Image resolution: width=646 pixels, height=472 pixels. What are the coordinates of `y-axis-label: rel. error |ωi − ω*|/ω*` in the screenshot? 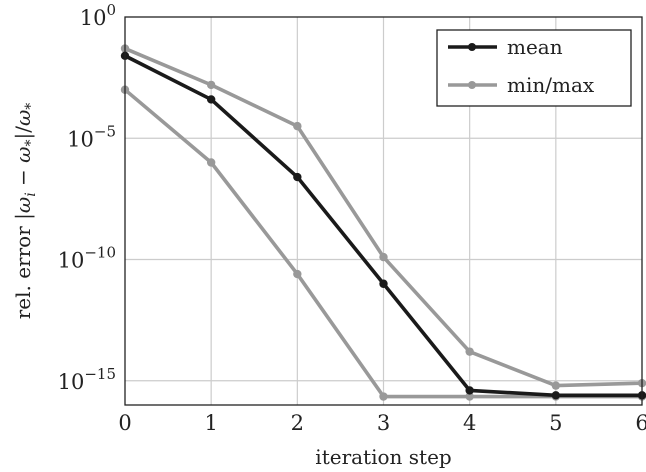 It's located at (25, 211).